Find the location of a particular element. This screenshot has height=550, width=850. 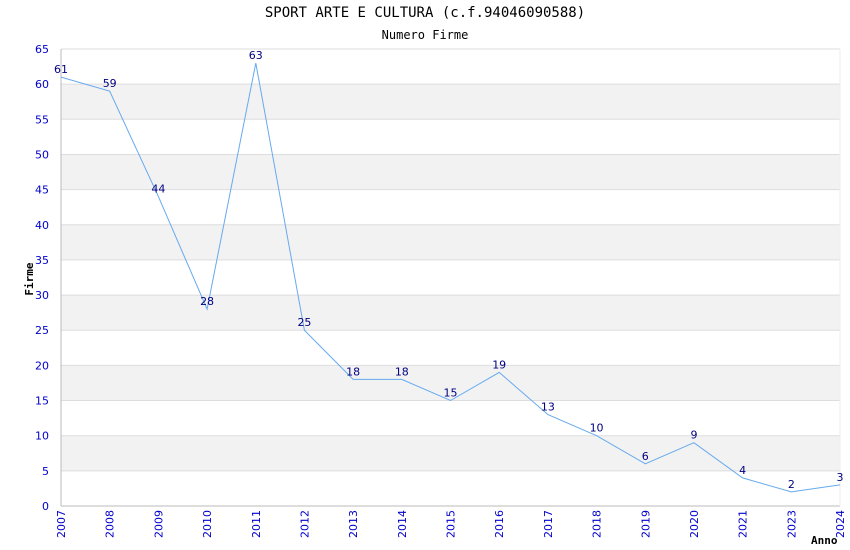

x-tick-label: 2017 is located at coordinates (548, 524).